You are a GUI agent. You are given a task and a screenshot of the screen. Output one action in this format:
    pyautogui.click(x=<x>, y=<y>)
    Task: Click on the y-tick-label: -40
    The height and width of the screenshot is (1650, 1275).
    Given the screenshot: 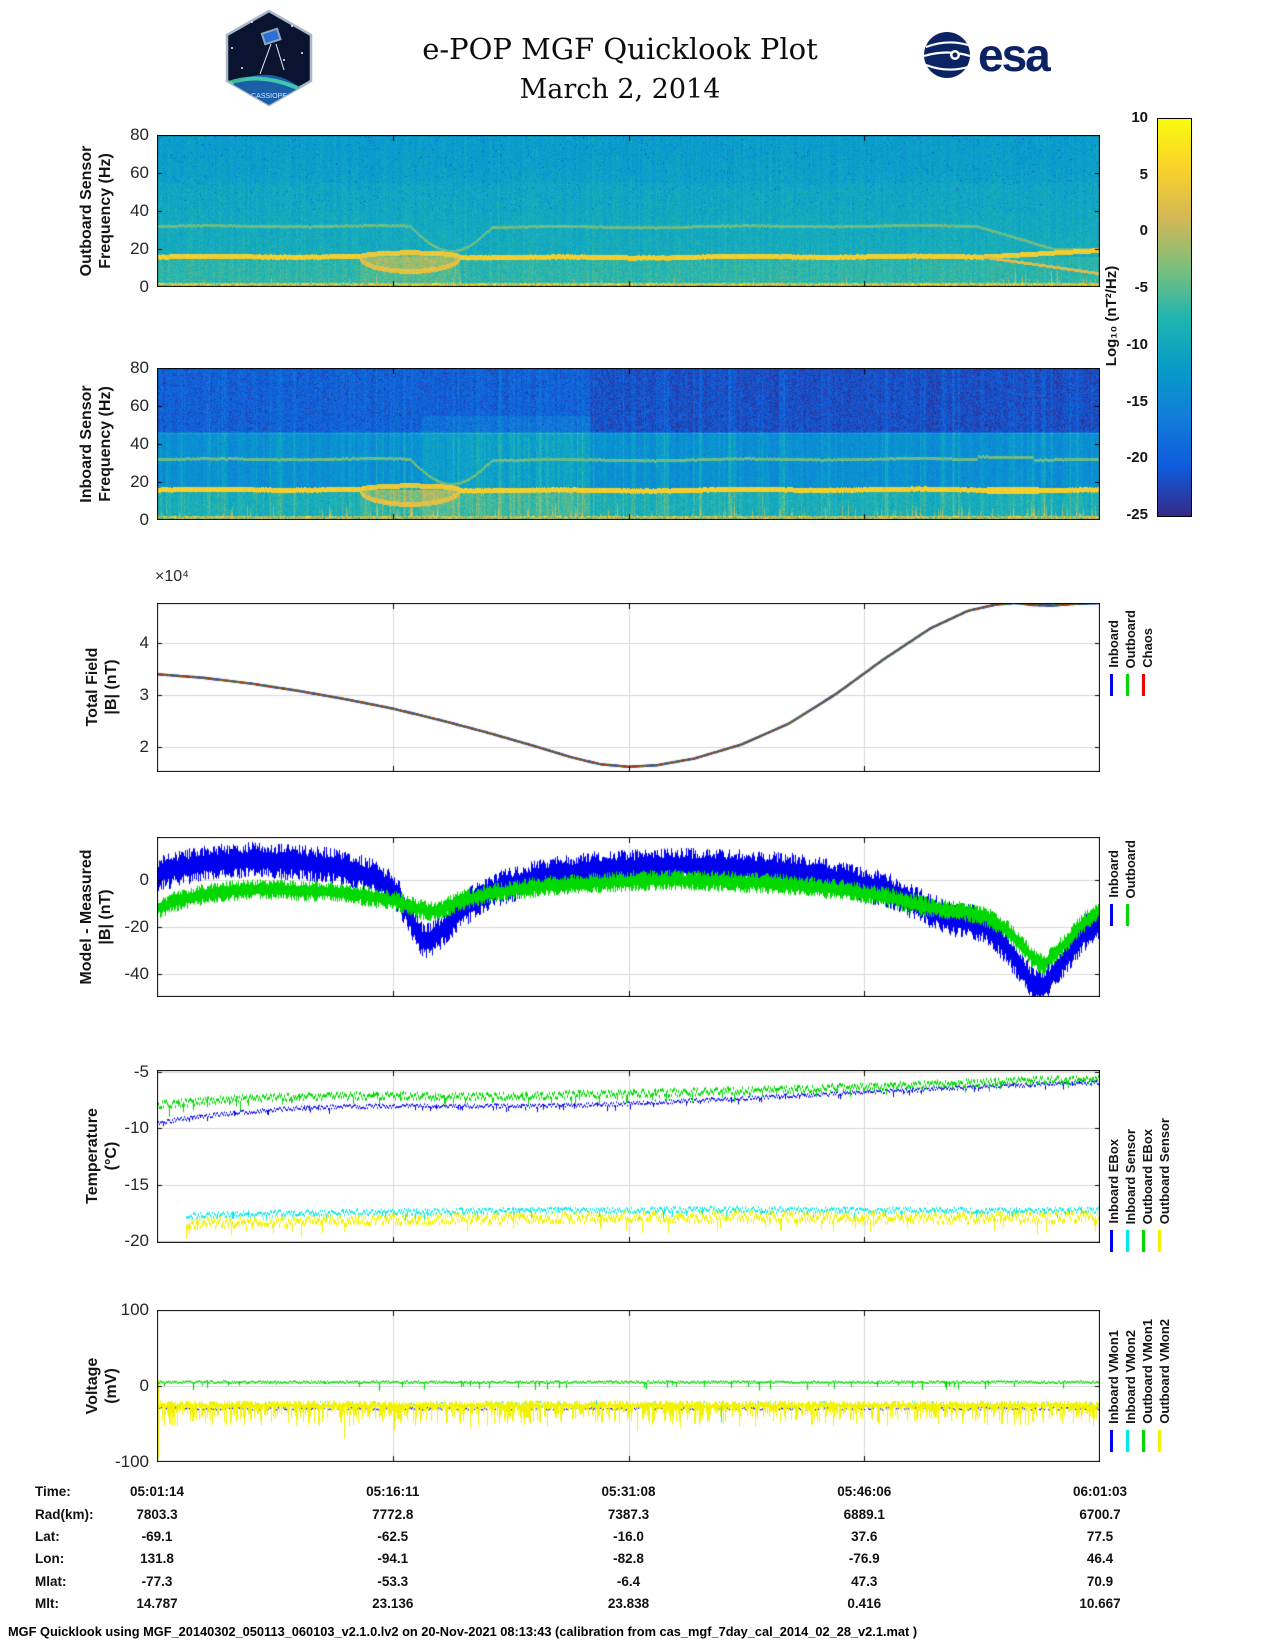 What is the action you would take?
    pyautogui.click(x=136, y=973)
    